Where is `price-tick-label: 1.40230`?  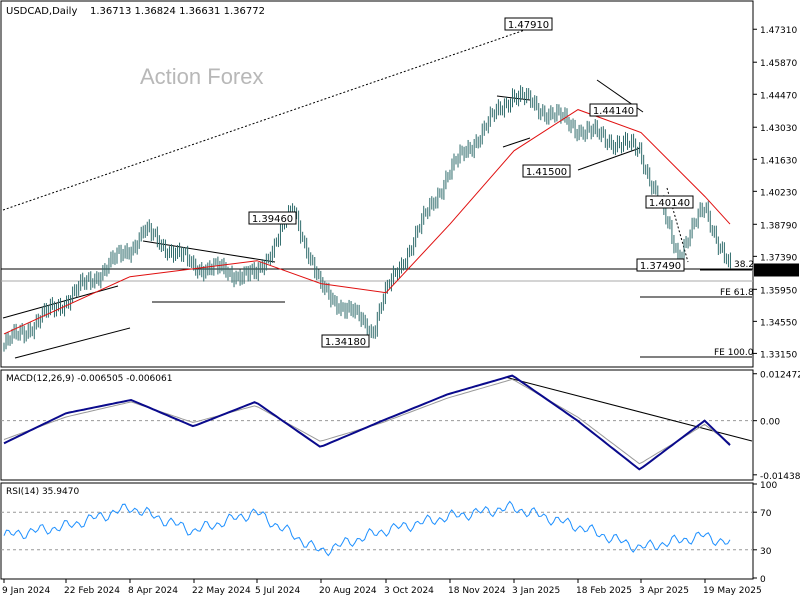
price-tick-label: 1.40230 is located at coordinates (778, 193).